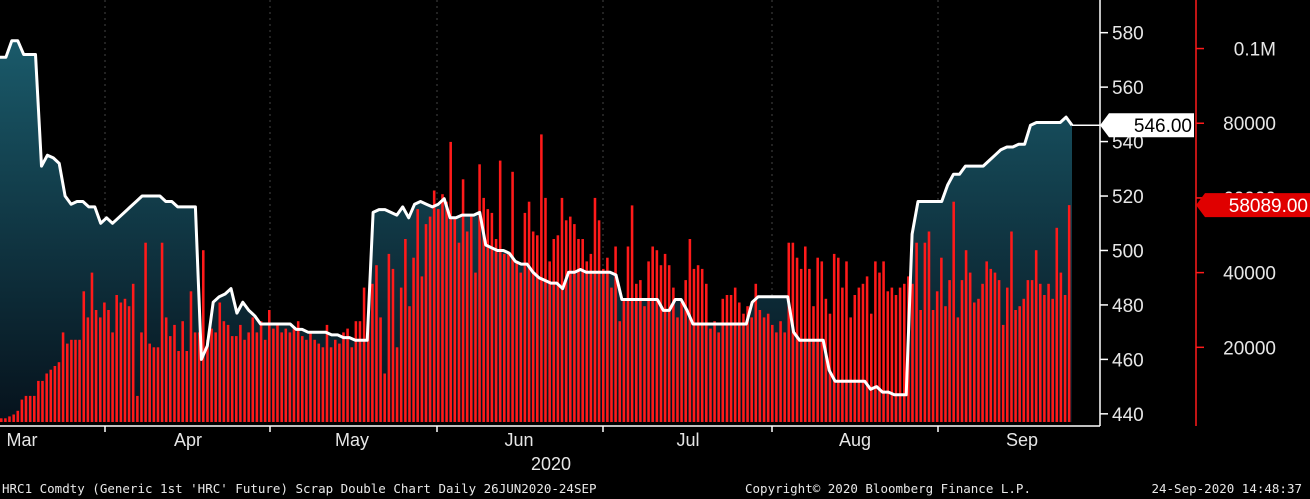  Describe the element at coordinates (1128, 252) in the screenshot. I see `price-tick-label: 500` at that location.